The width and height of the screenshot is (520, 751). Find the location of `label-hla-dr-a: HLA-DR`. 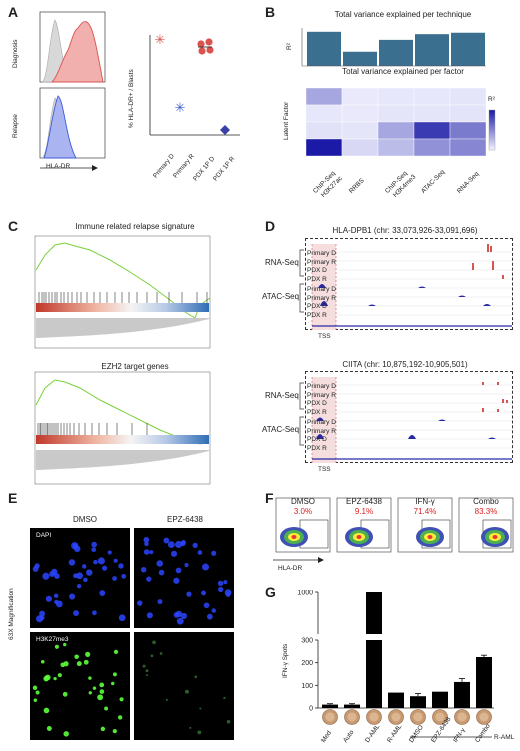

label-hla-dr-a: HLA-DR is located at coordinates (58, 166).